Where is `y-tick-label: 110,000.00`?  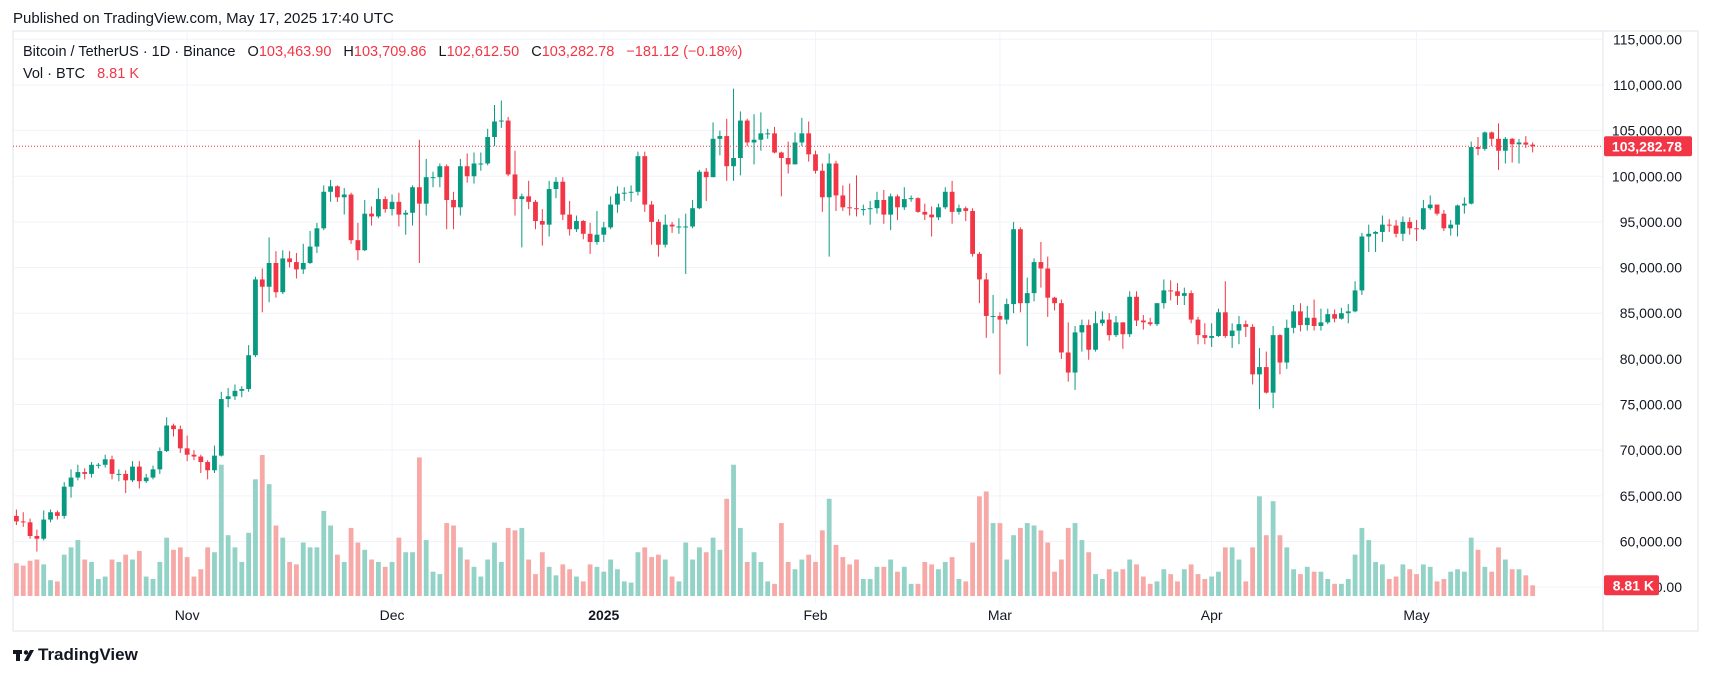 y-tick-label: 110,000.00 is located at coordinates (1647, 85).